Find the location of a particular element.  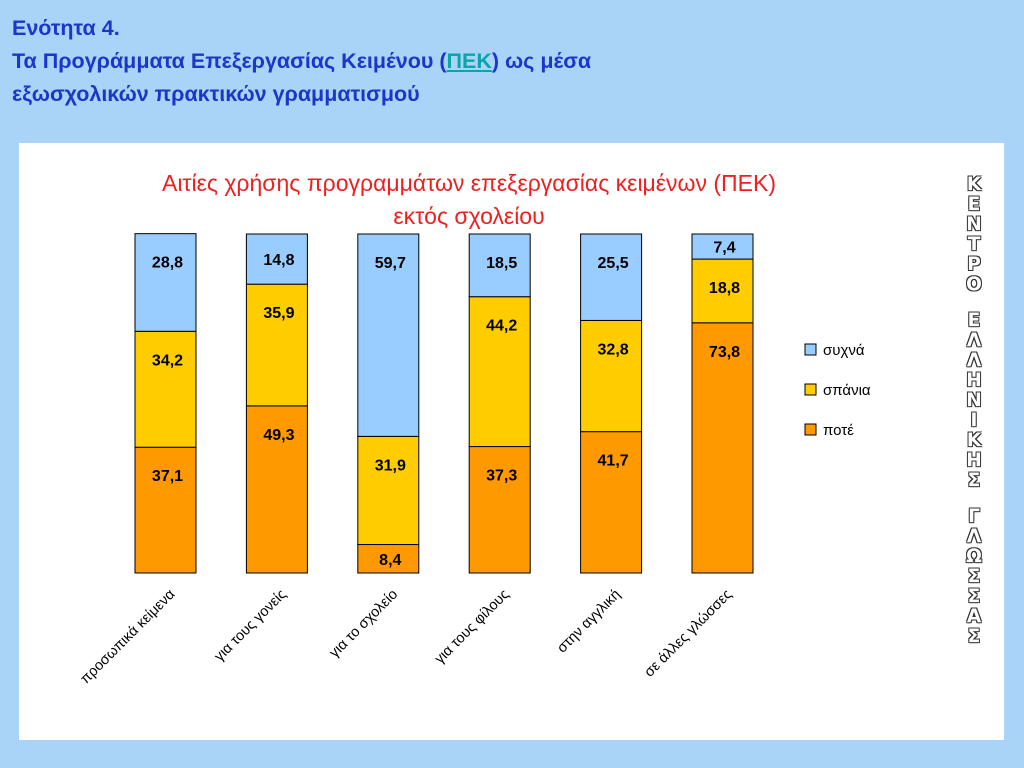

category-label: σε άλλες γλώσσες is located at coordinates (688, 634).